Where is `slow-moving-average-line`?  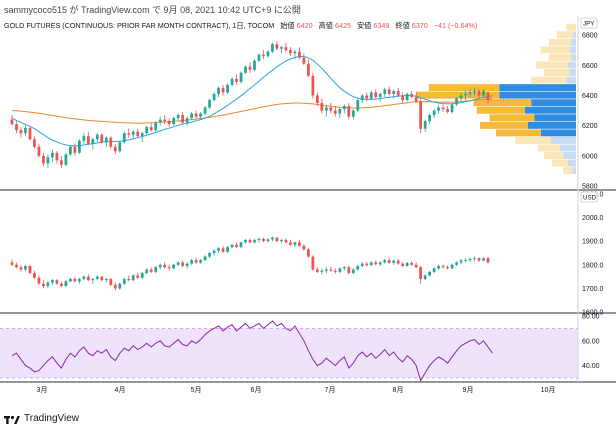 slow-moving-average-line is located at coordinates (252, 111).